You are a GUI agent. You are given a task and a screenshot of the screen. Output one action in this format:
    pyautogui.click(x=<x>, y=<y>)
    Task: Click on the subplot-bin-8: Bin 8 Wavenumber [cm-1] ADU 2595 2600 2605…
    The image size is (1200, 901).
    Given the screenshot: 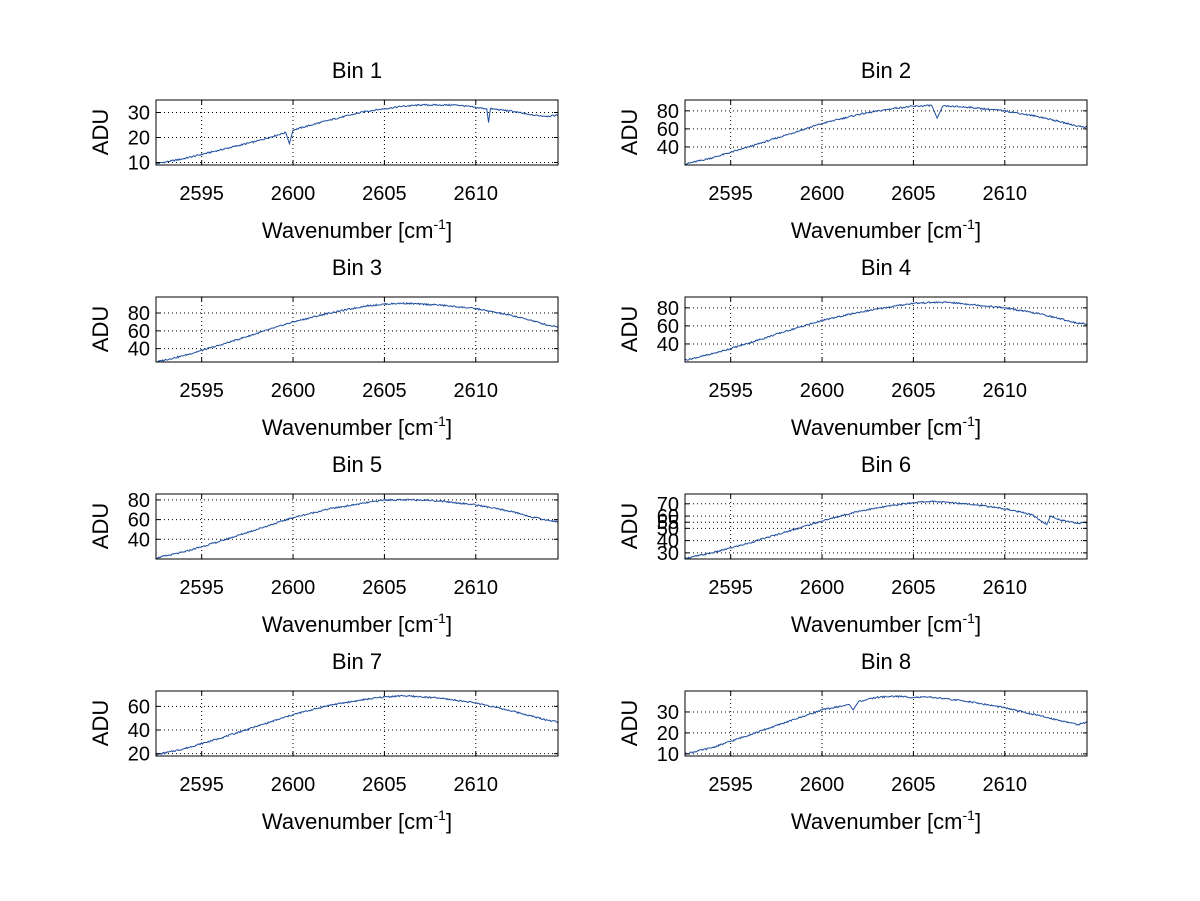 What is the action you would take?
    pyautogui.click(x=852, y=741)
    